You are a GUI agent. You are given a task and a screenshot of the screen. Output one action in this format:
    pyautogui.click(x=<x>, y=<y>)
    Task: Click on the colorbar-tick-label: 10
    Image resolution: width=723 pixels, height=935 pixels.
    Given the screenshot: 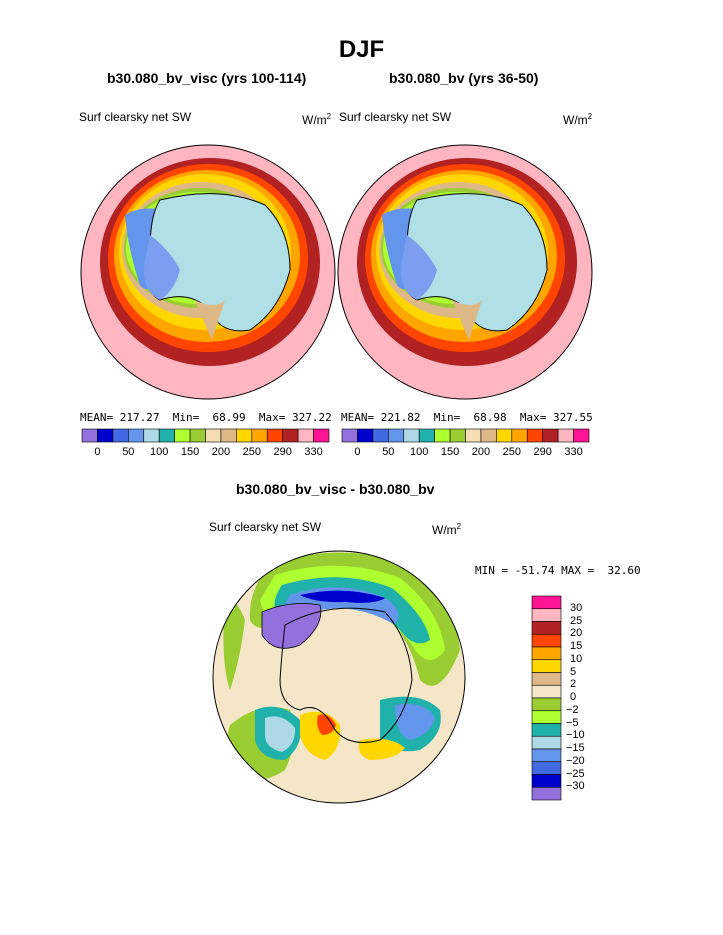 What is the action you would take?
    pyautogui.click(x=576, y=658)
    